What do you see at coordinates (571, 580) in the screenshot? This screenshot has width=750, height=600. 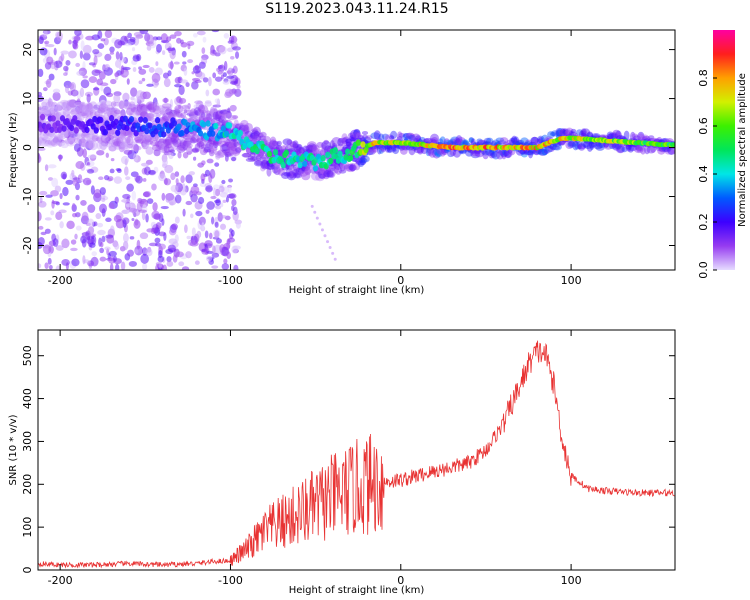 I see `x-tick-label: 100` at bounding box center [571, 580].